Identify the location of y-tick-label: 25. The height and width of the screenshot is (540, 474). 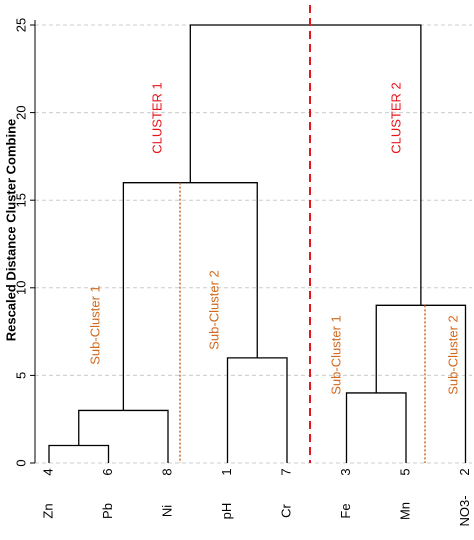
(20, 25).